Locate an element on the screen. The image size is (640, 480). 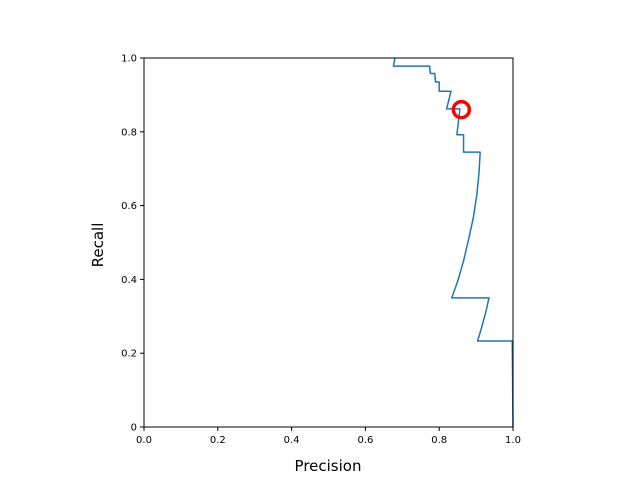
x-ticks: 0.0 0.2 0.4 0.6 0.8 1.0 is located at coordinates (328, 436).